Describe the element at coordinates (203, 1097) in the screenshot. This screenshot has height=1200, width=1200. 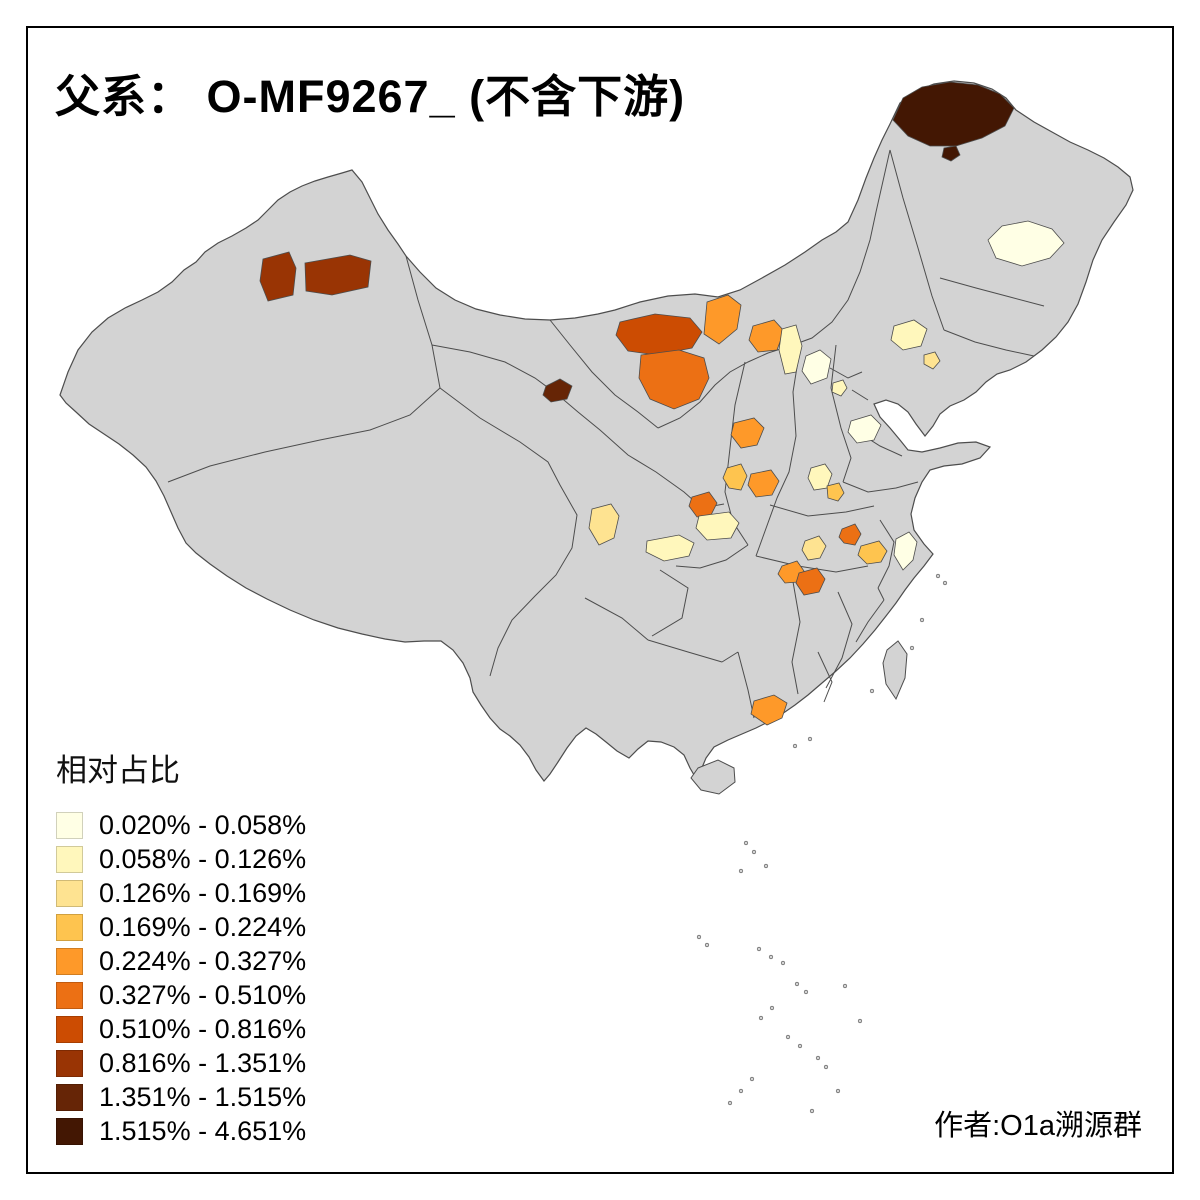
I see `legend-label: 1.351% - 1.515%` at that location.